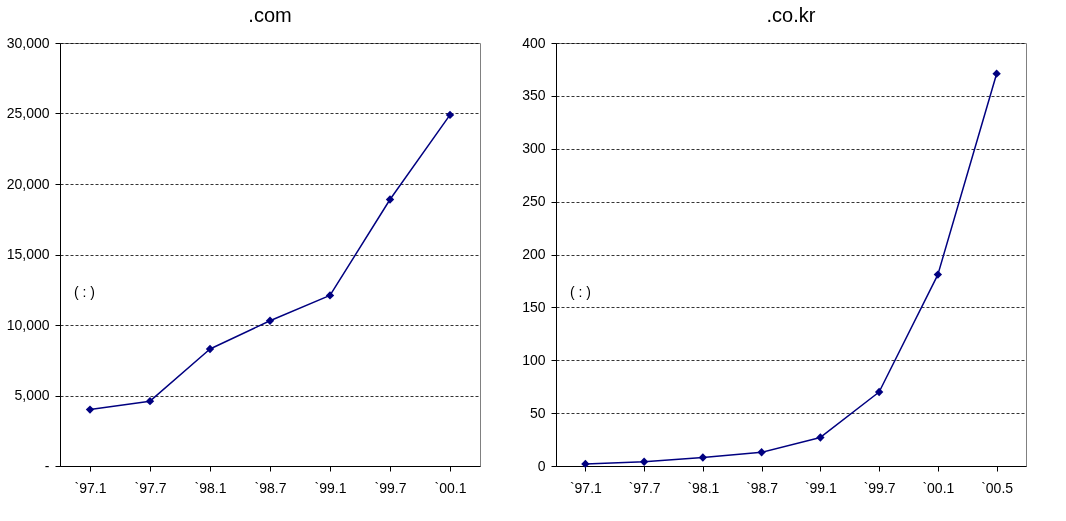  Describe the element at coordinates (28, 113) in the screenshot. I see `y-tick-label: 25,000` at that location.